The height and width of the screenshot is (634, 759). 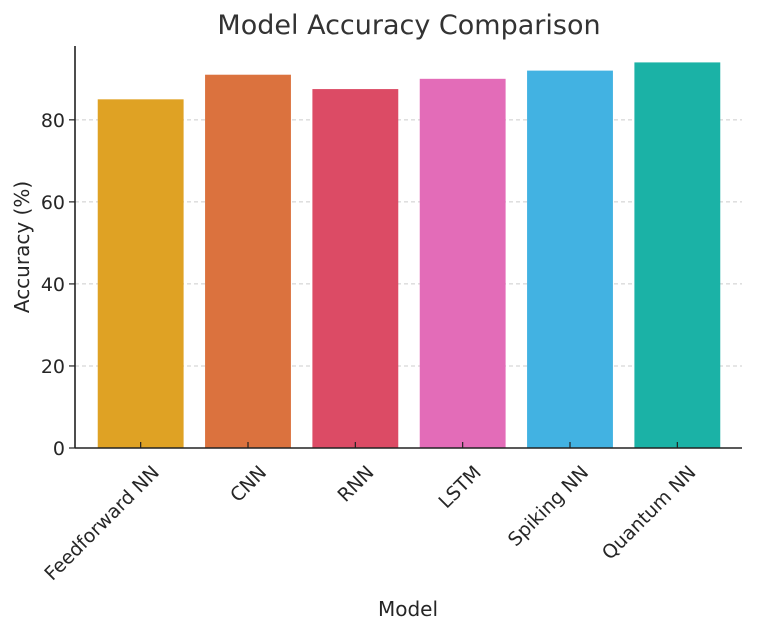 What do you see at coordinates (59, 449) in the screenshot?
I see `y-tick-label: 0` at bounding box center [59, 449].